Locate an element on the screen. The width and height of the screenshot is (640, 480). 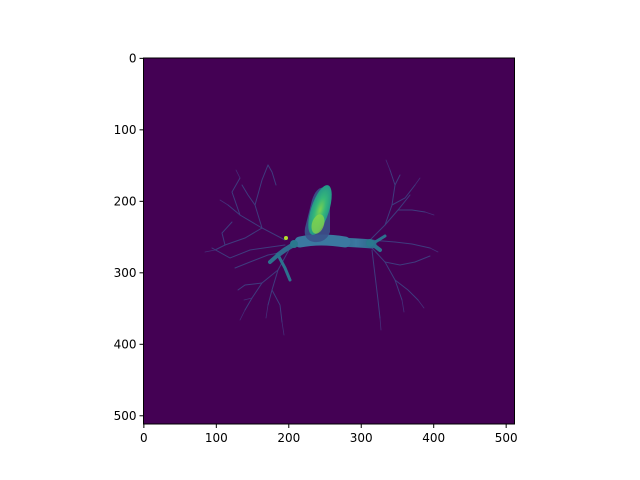
y-axis: 0 100 200 300 400 500 is located at coordinates (129, 237).